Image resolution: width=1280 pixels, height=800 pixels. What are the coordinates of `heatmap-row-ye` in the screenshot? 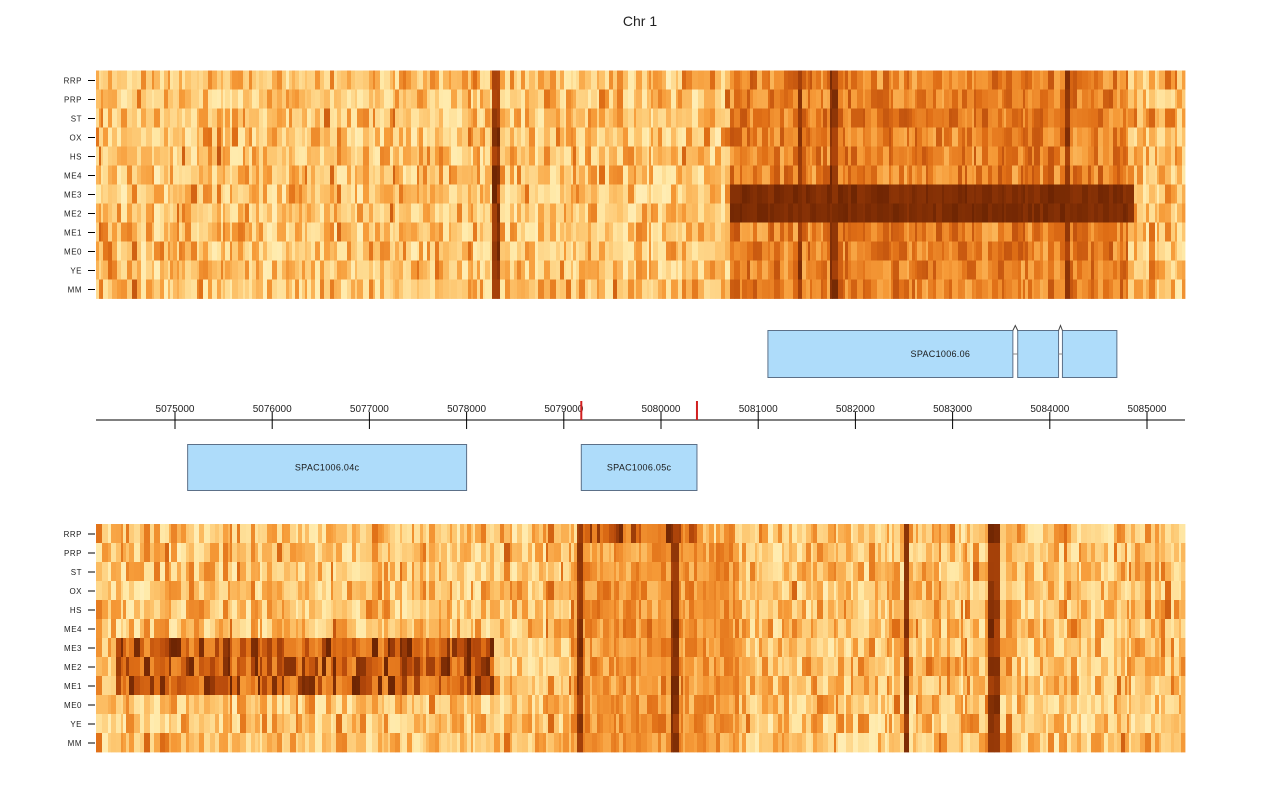 It's located at (641, 270).